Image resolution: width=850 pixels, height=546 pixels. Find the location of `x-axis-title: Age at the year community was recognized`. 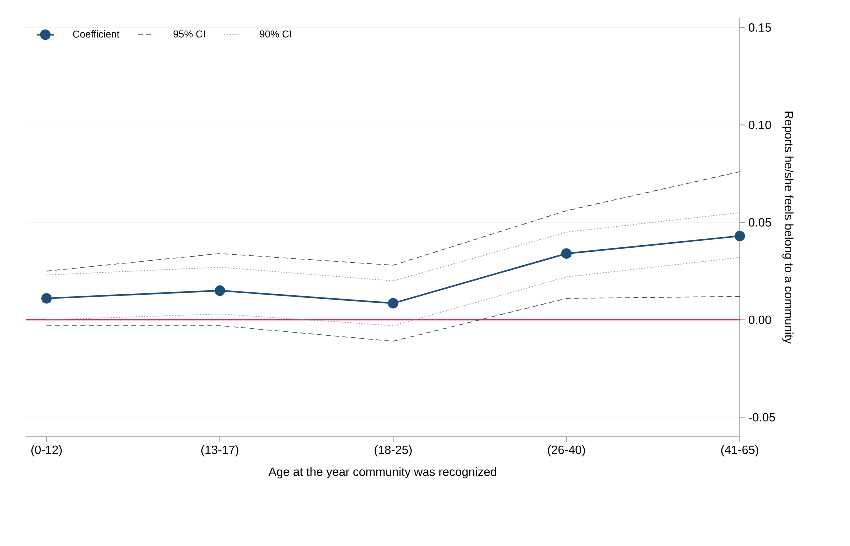

x-axis-title: Age at the year community was recognized is located at coordinates (382, 473).